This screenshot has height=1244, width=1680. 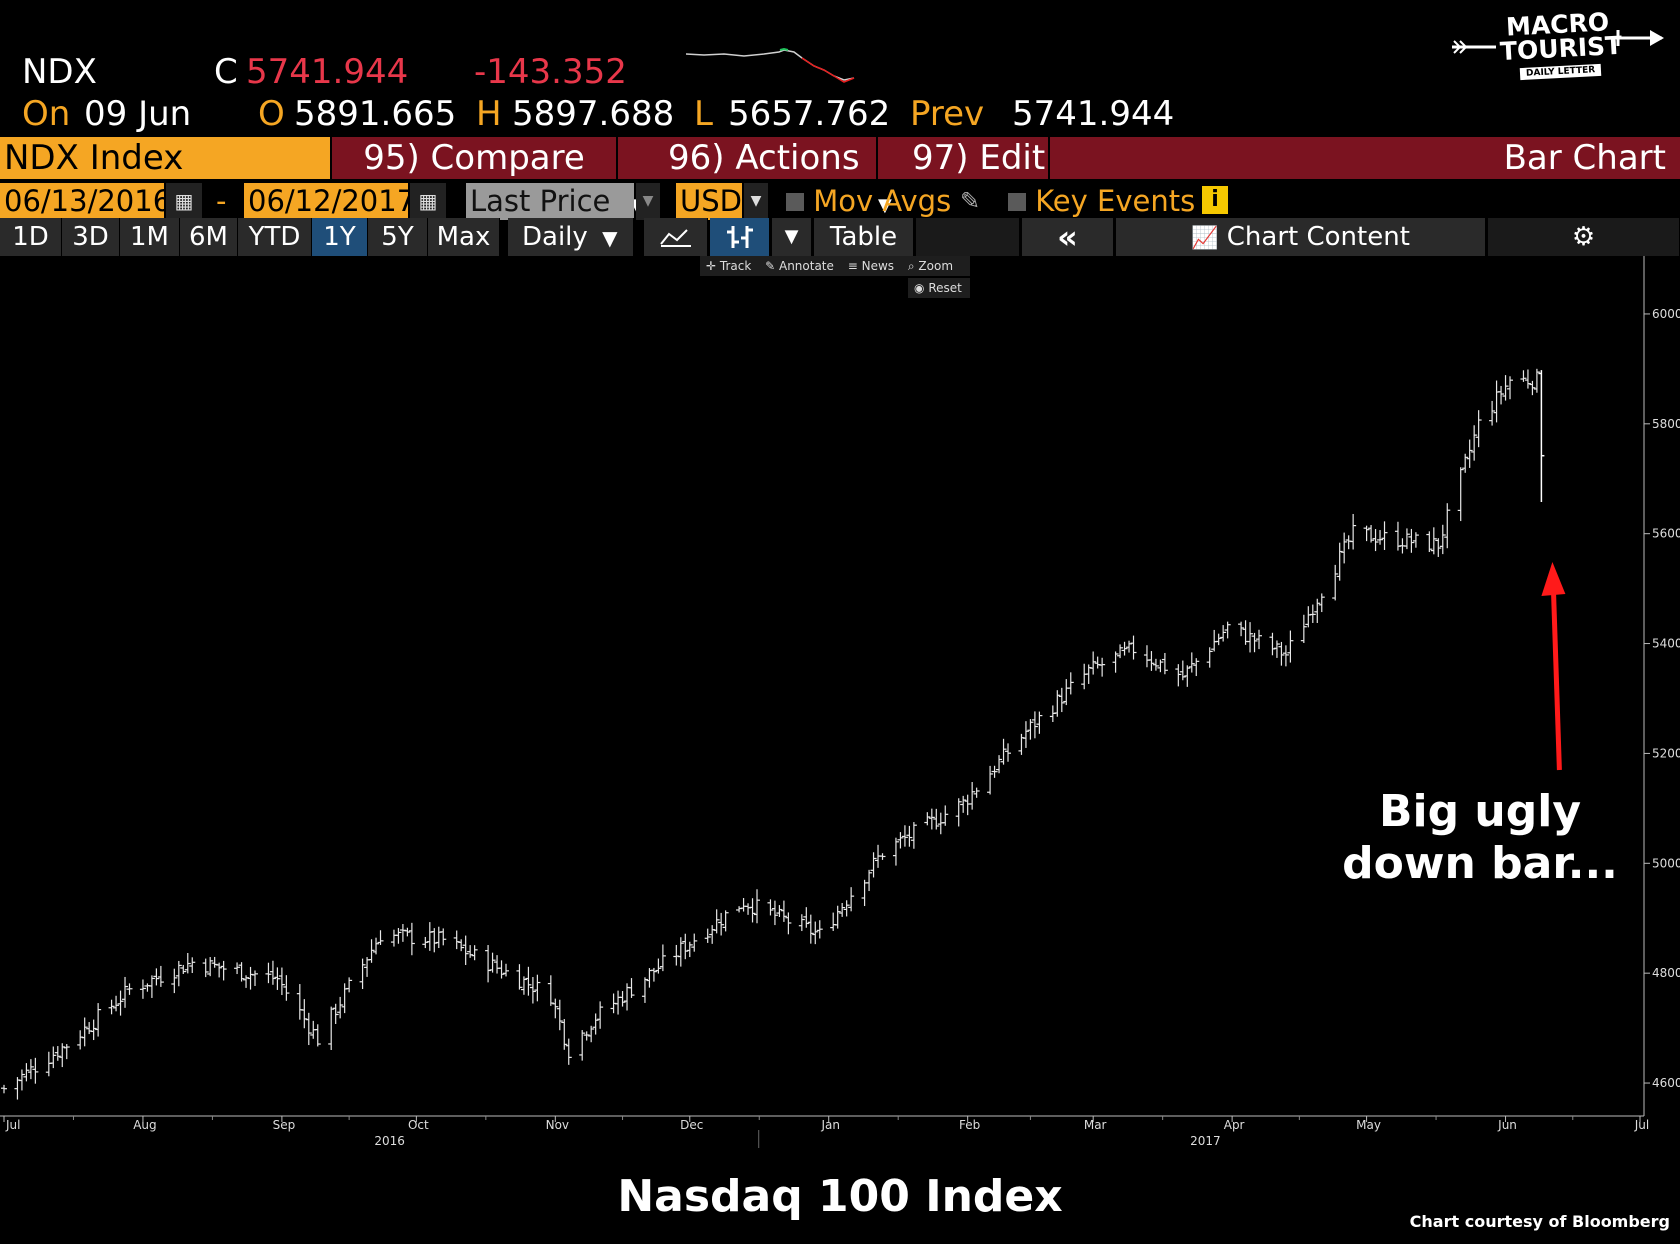 I want to click on high-value: 5897.688, so click(x=593, y=114).